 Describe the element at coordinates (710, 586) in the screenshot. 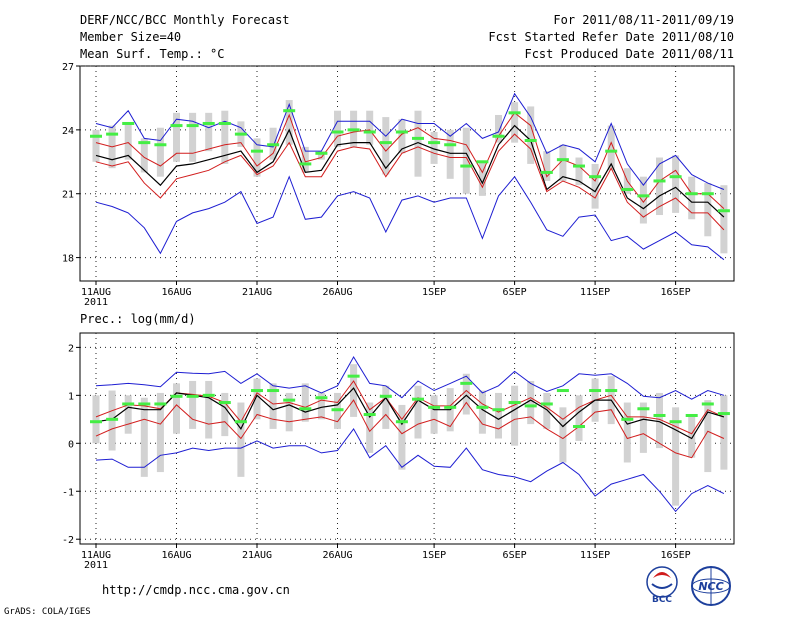

I see `ncc-logo-text: NCC` at that location.